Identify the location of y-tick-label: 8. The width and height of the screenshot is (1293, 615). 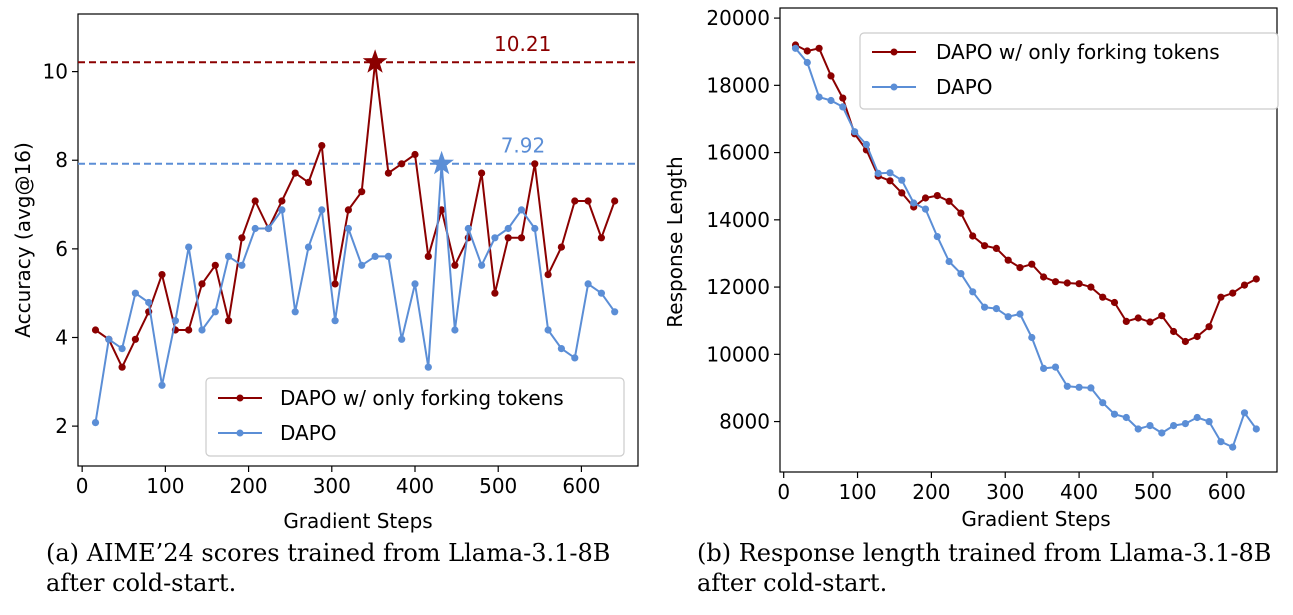
(61, 160).